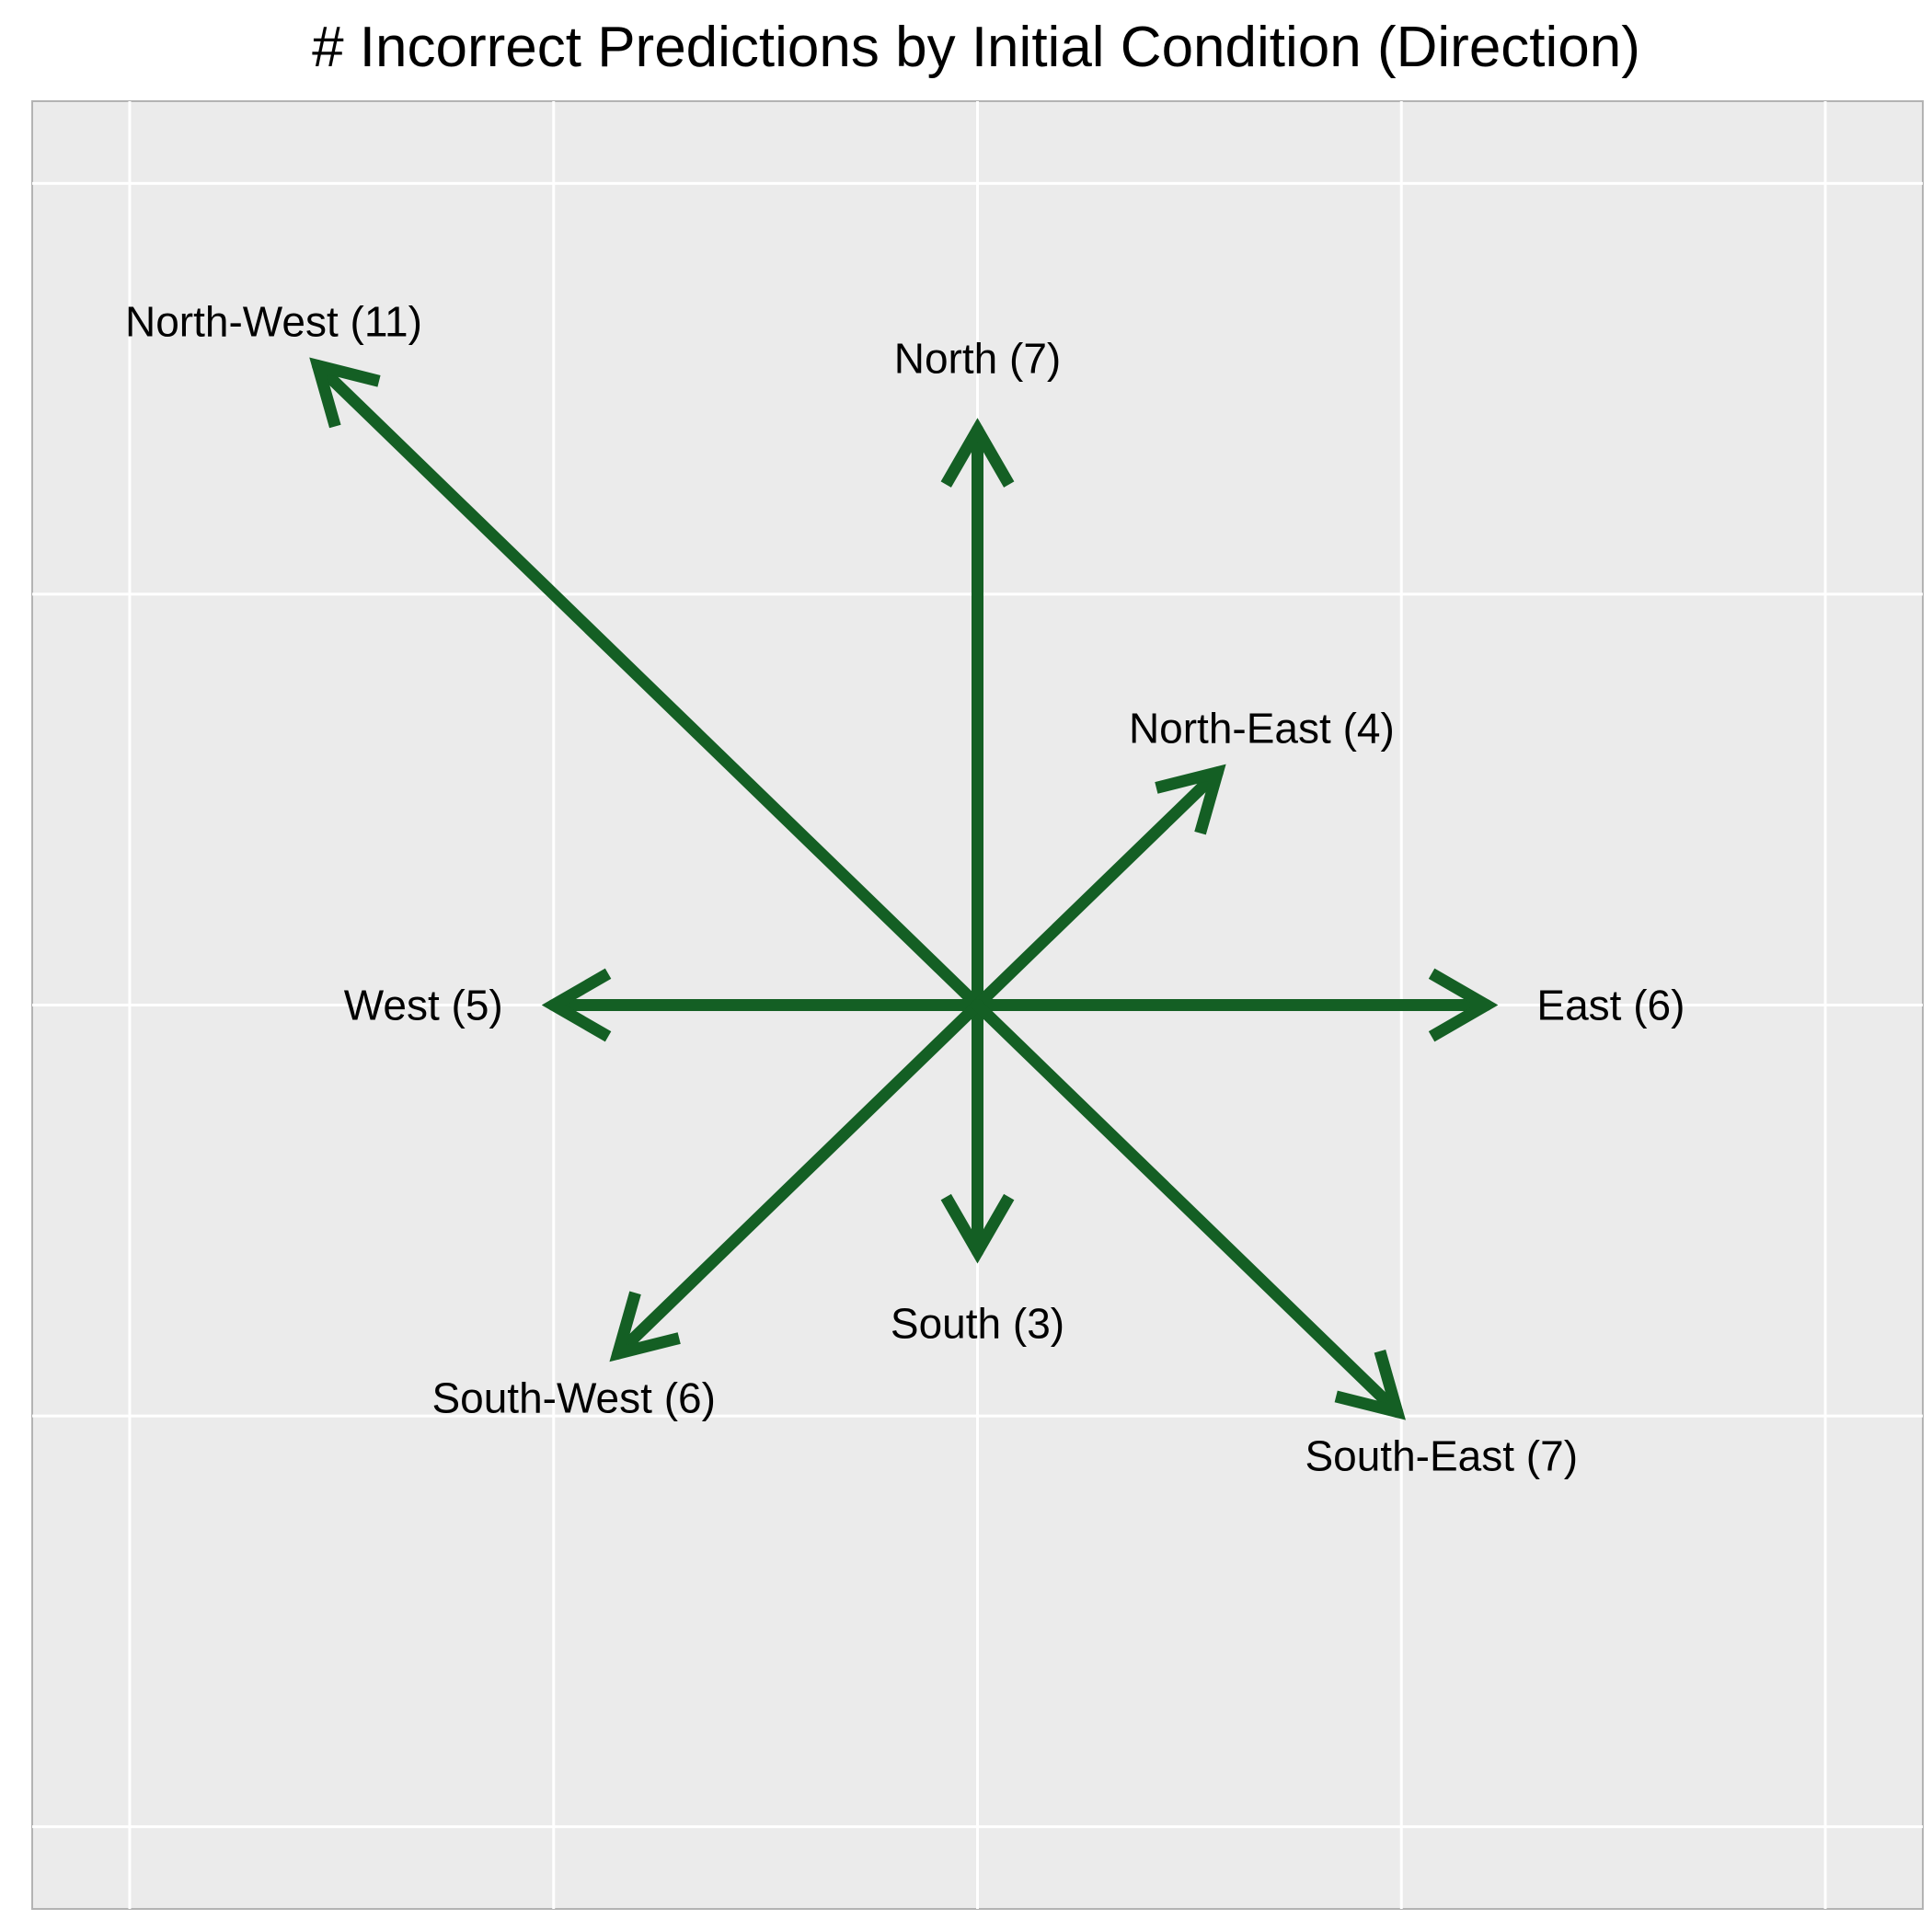  I want to click on arrow-north-east, so click(1098, 889).